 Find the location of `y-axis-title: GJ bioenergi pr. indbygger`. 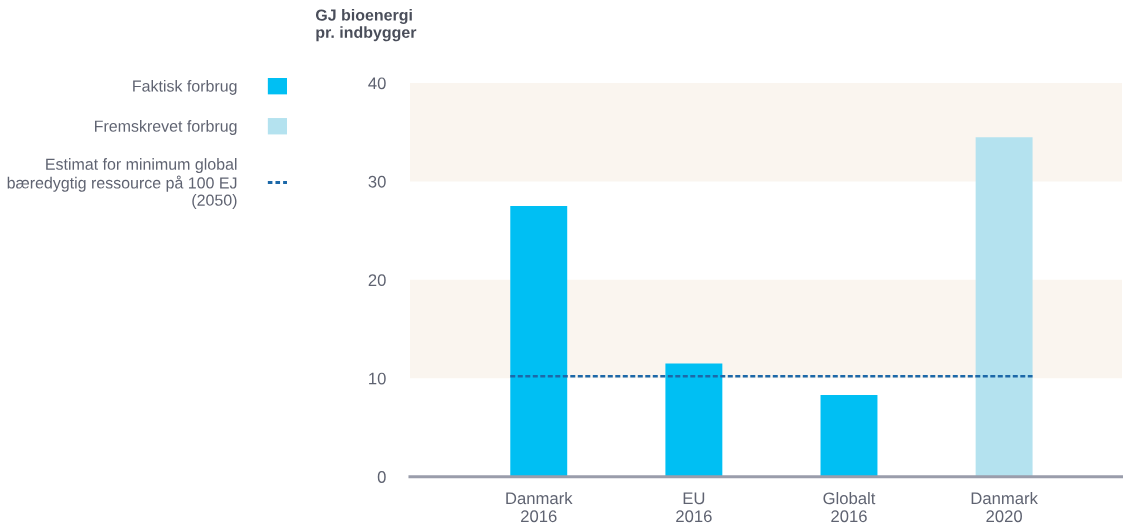

y-axis-title: GJ bioenergi pr. indbygger is located at coordinates (366, 25).